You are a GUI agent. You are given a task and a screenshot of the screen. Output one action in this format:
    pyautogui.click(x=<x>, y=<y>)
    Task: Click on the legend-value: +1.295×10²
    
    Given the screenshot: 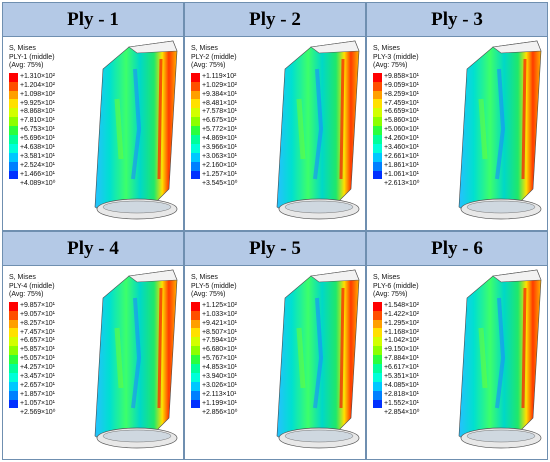 What is the action you would take?
    pyautogui.click(x=401, y=323)
    